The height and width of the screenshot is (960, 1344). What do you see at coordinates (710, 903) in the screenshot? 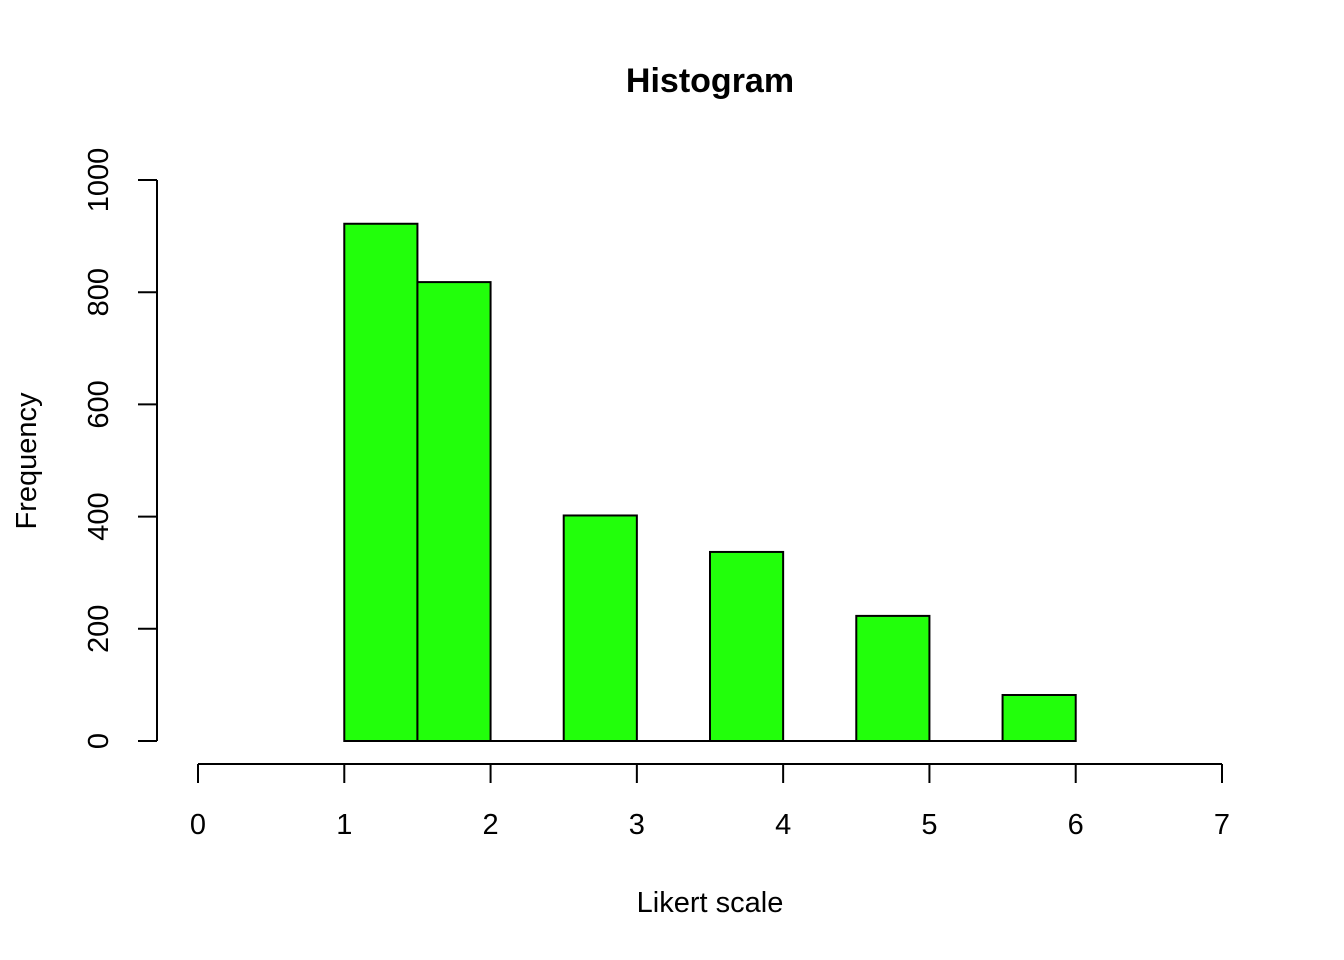
I see `x-axis-label: Likert scale` at bounding box center [710, 903].